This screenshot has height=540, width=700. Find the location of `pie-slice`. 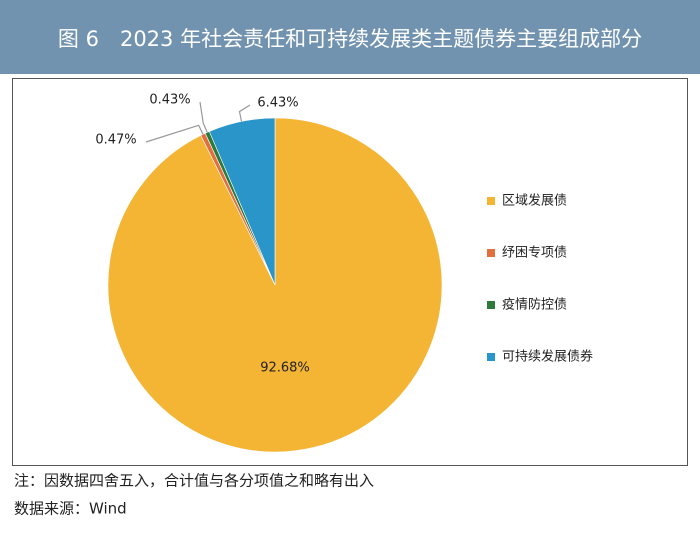

pie-slice is located at coordinates (242, 201).